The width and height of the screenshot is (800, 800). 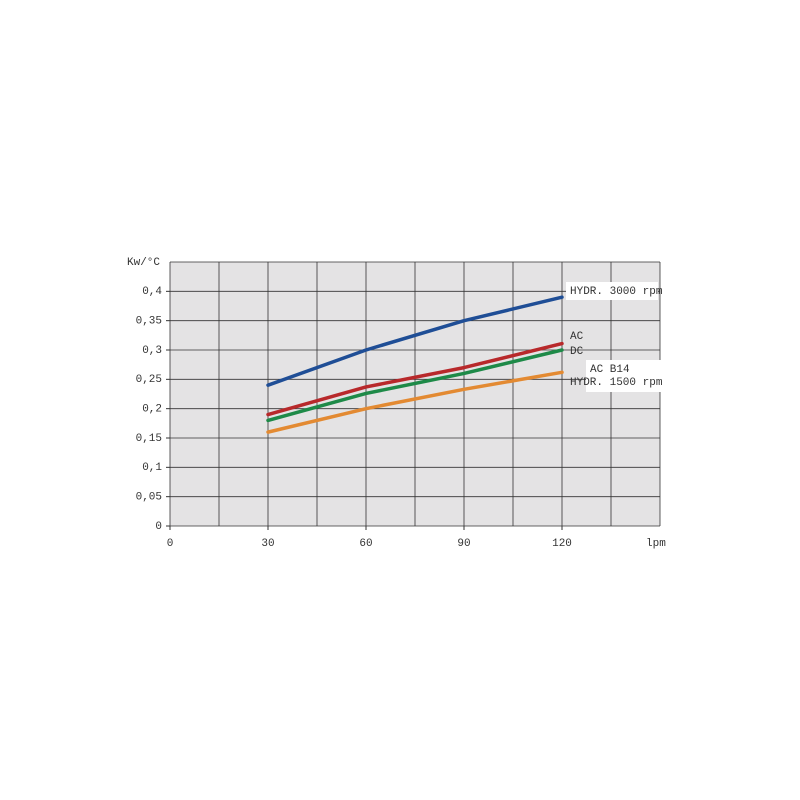 I want to click on x-tick-label: 60, so click(x=365, y=544).